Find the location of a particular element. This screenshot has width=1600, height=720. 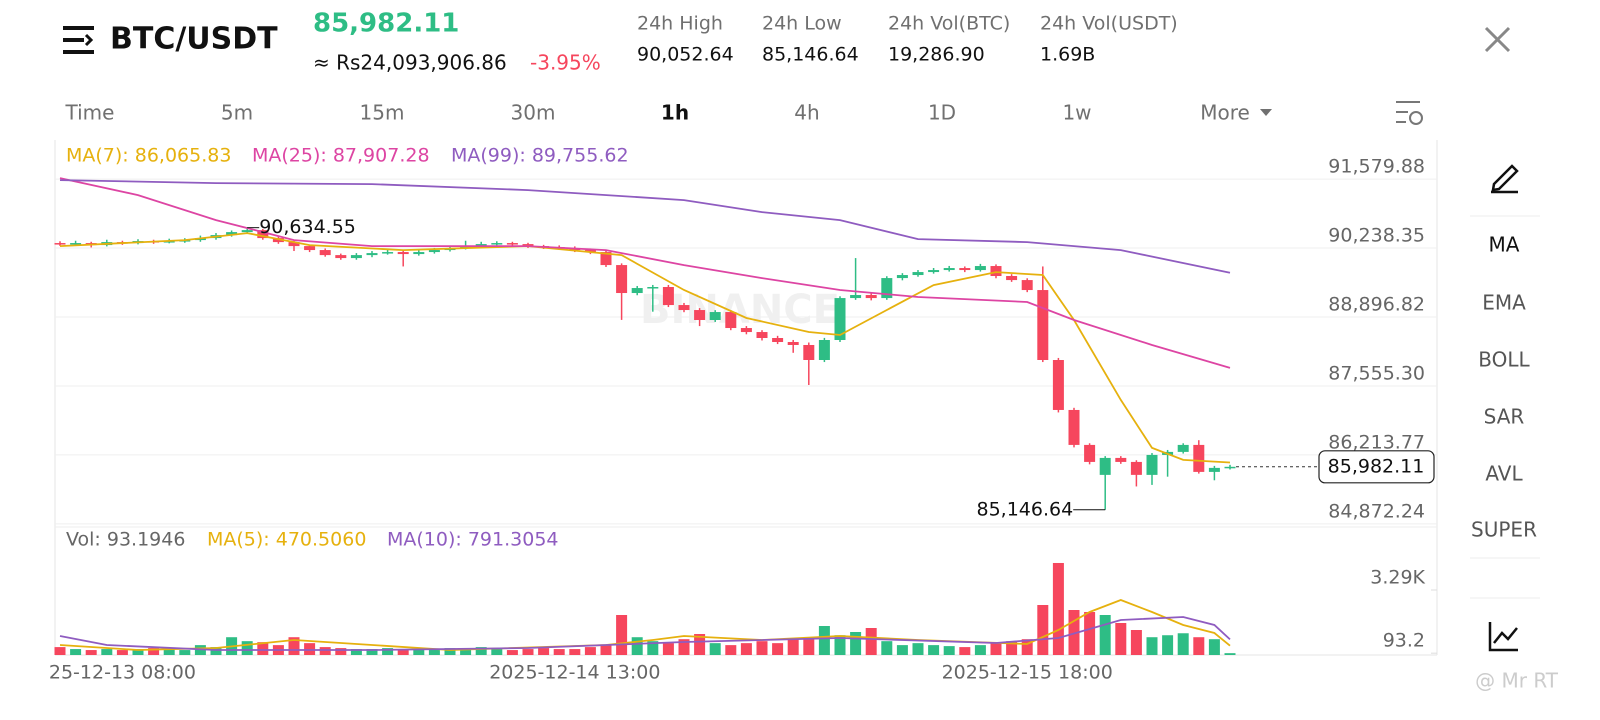

pair: BTC/USDT is located at coordinates (194, 39).